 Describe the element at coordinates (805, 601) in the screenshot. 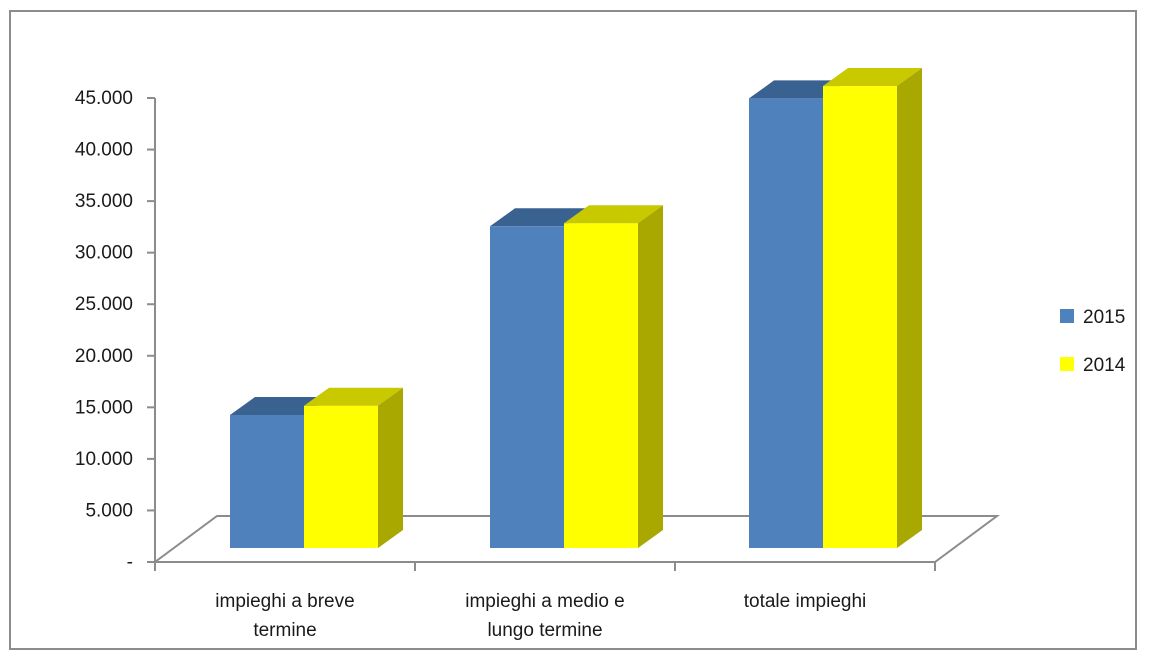

I see `category-label: totale impieghi` at that location.